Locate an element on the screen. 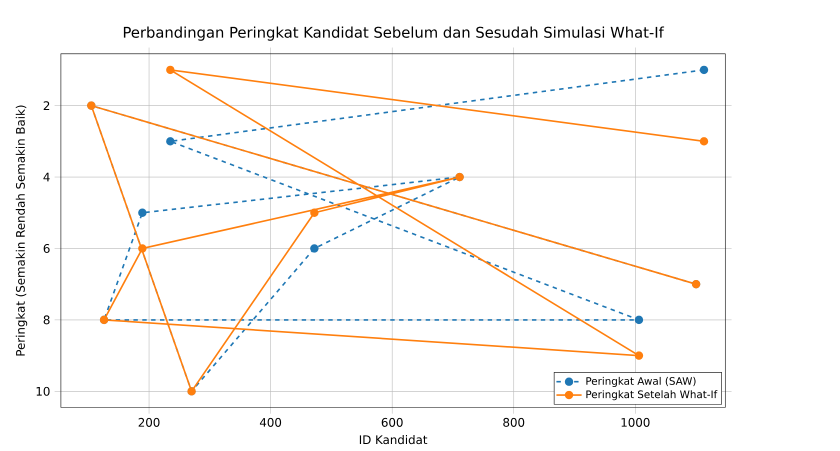 This screenshot has width=840, height=451. x-tick-label: 600 is located at coordinates (392, 422).